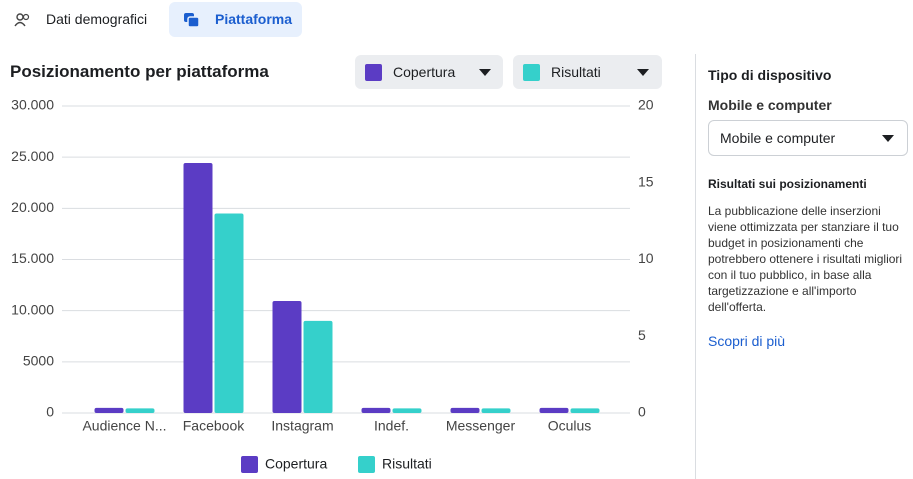 The width and height of the screenshot is (913, 479). Describe the element at coordinates (391, 426) in the screenshot. I see `x-tick-label: Indef.` at that location.